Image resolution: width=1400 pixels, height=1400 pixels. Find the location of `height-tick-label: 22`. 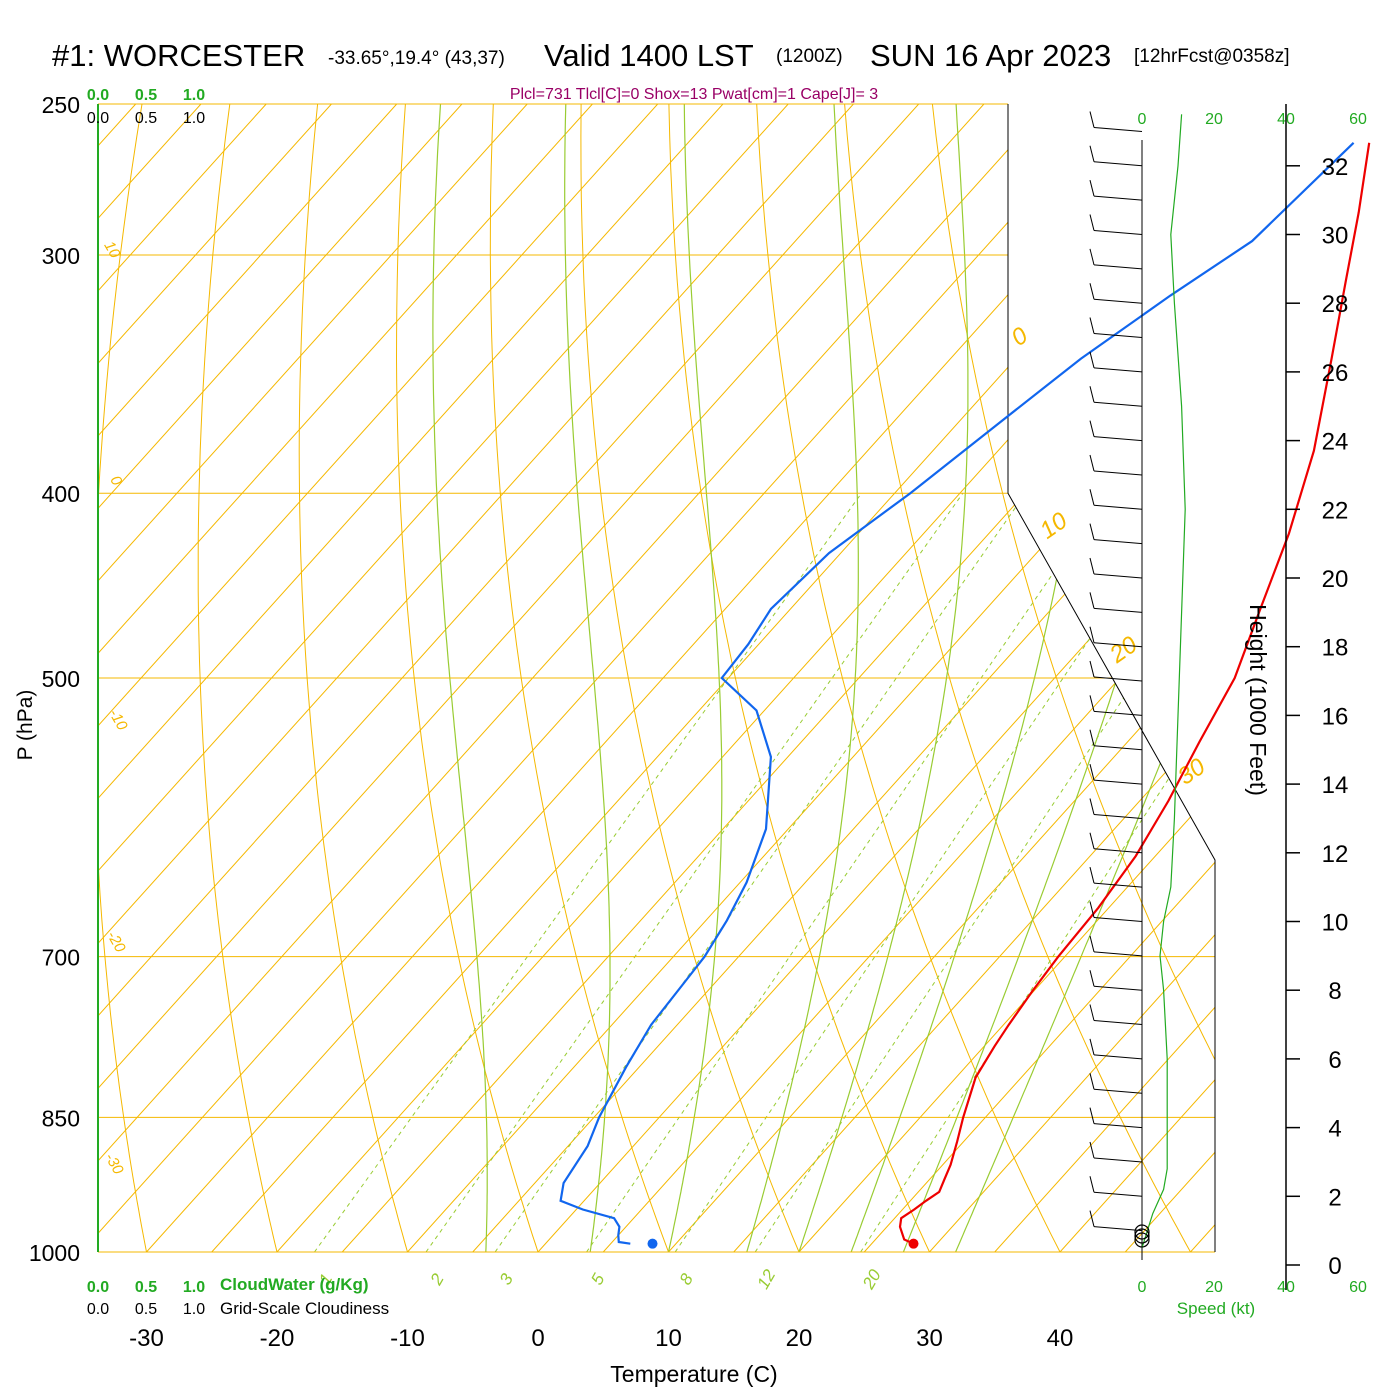

height-tick-label: 22 is located at coordinates (1335, 510).